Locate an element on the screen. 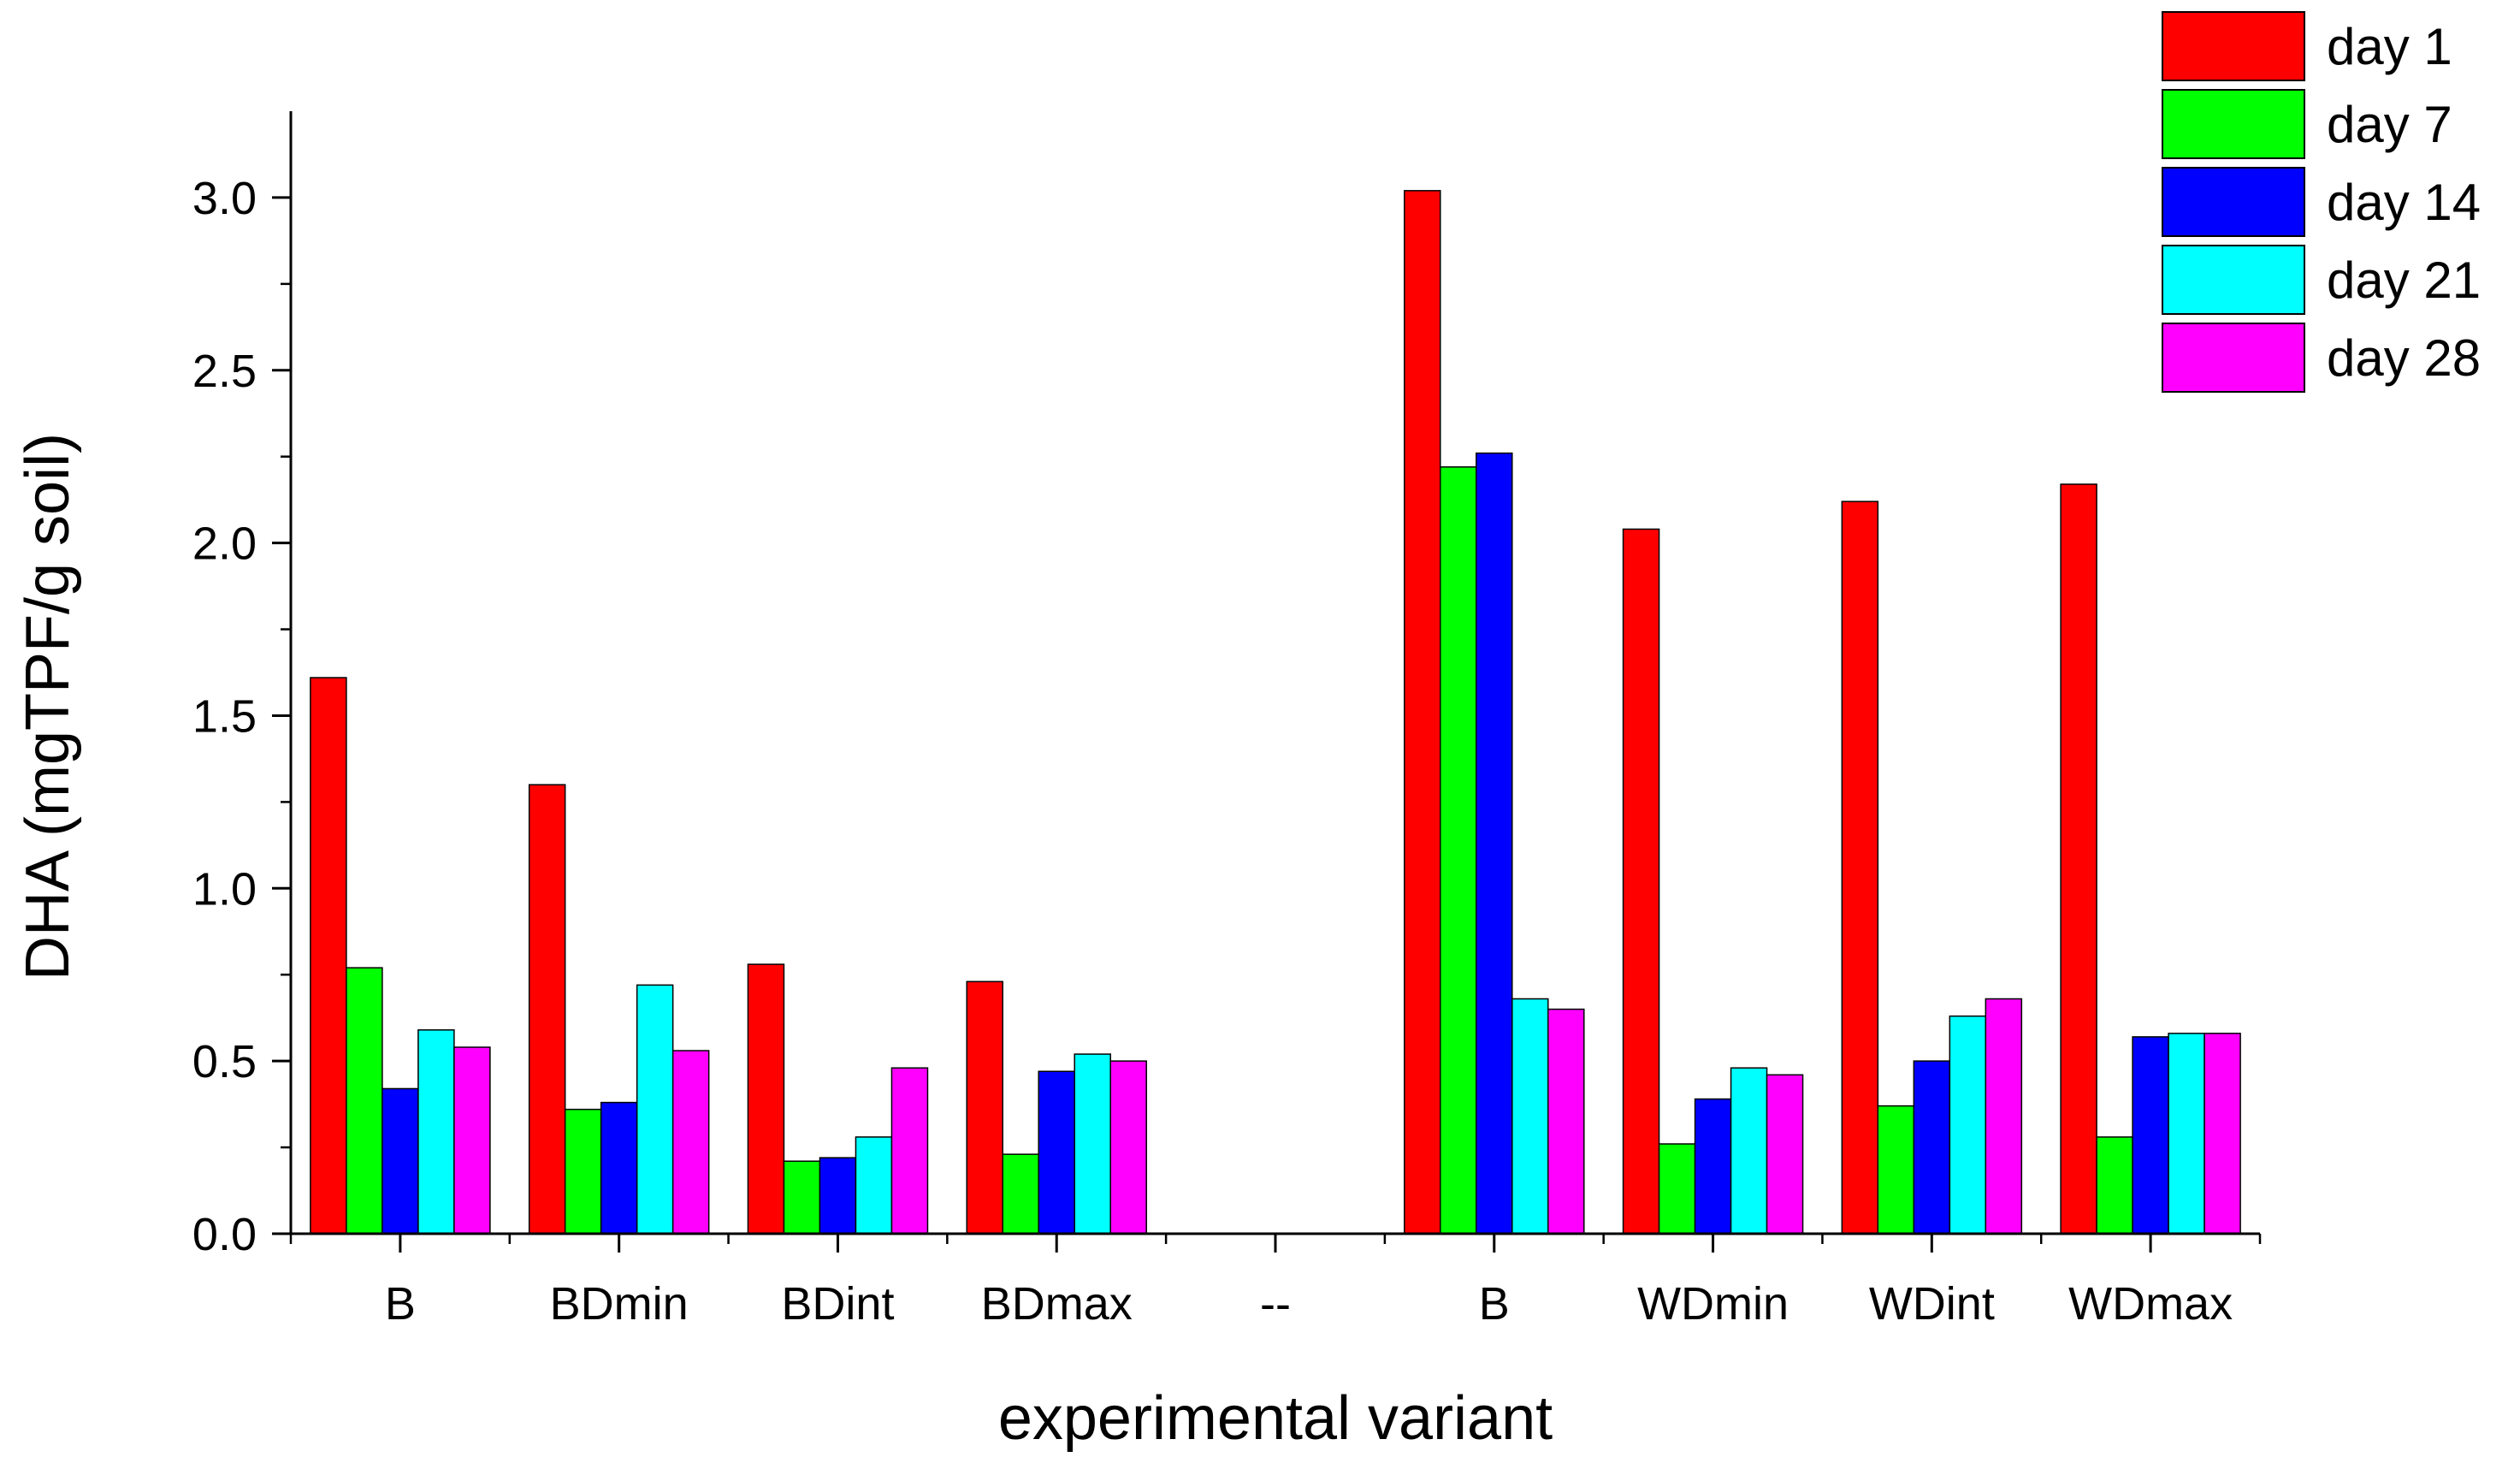 Image resolution: width=2520 pixels, height=1463 pixels. y-tick-label: 2.5 is located at coordinates (225, 371).